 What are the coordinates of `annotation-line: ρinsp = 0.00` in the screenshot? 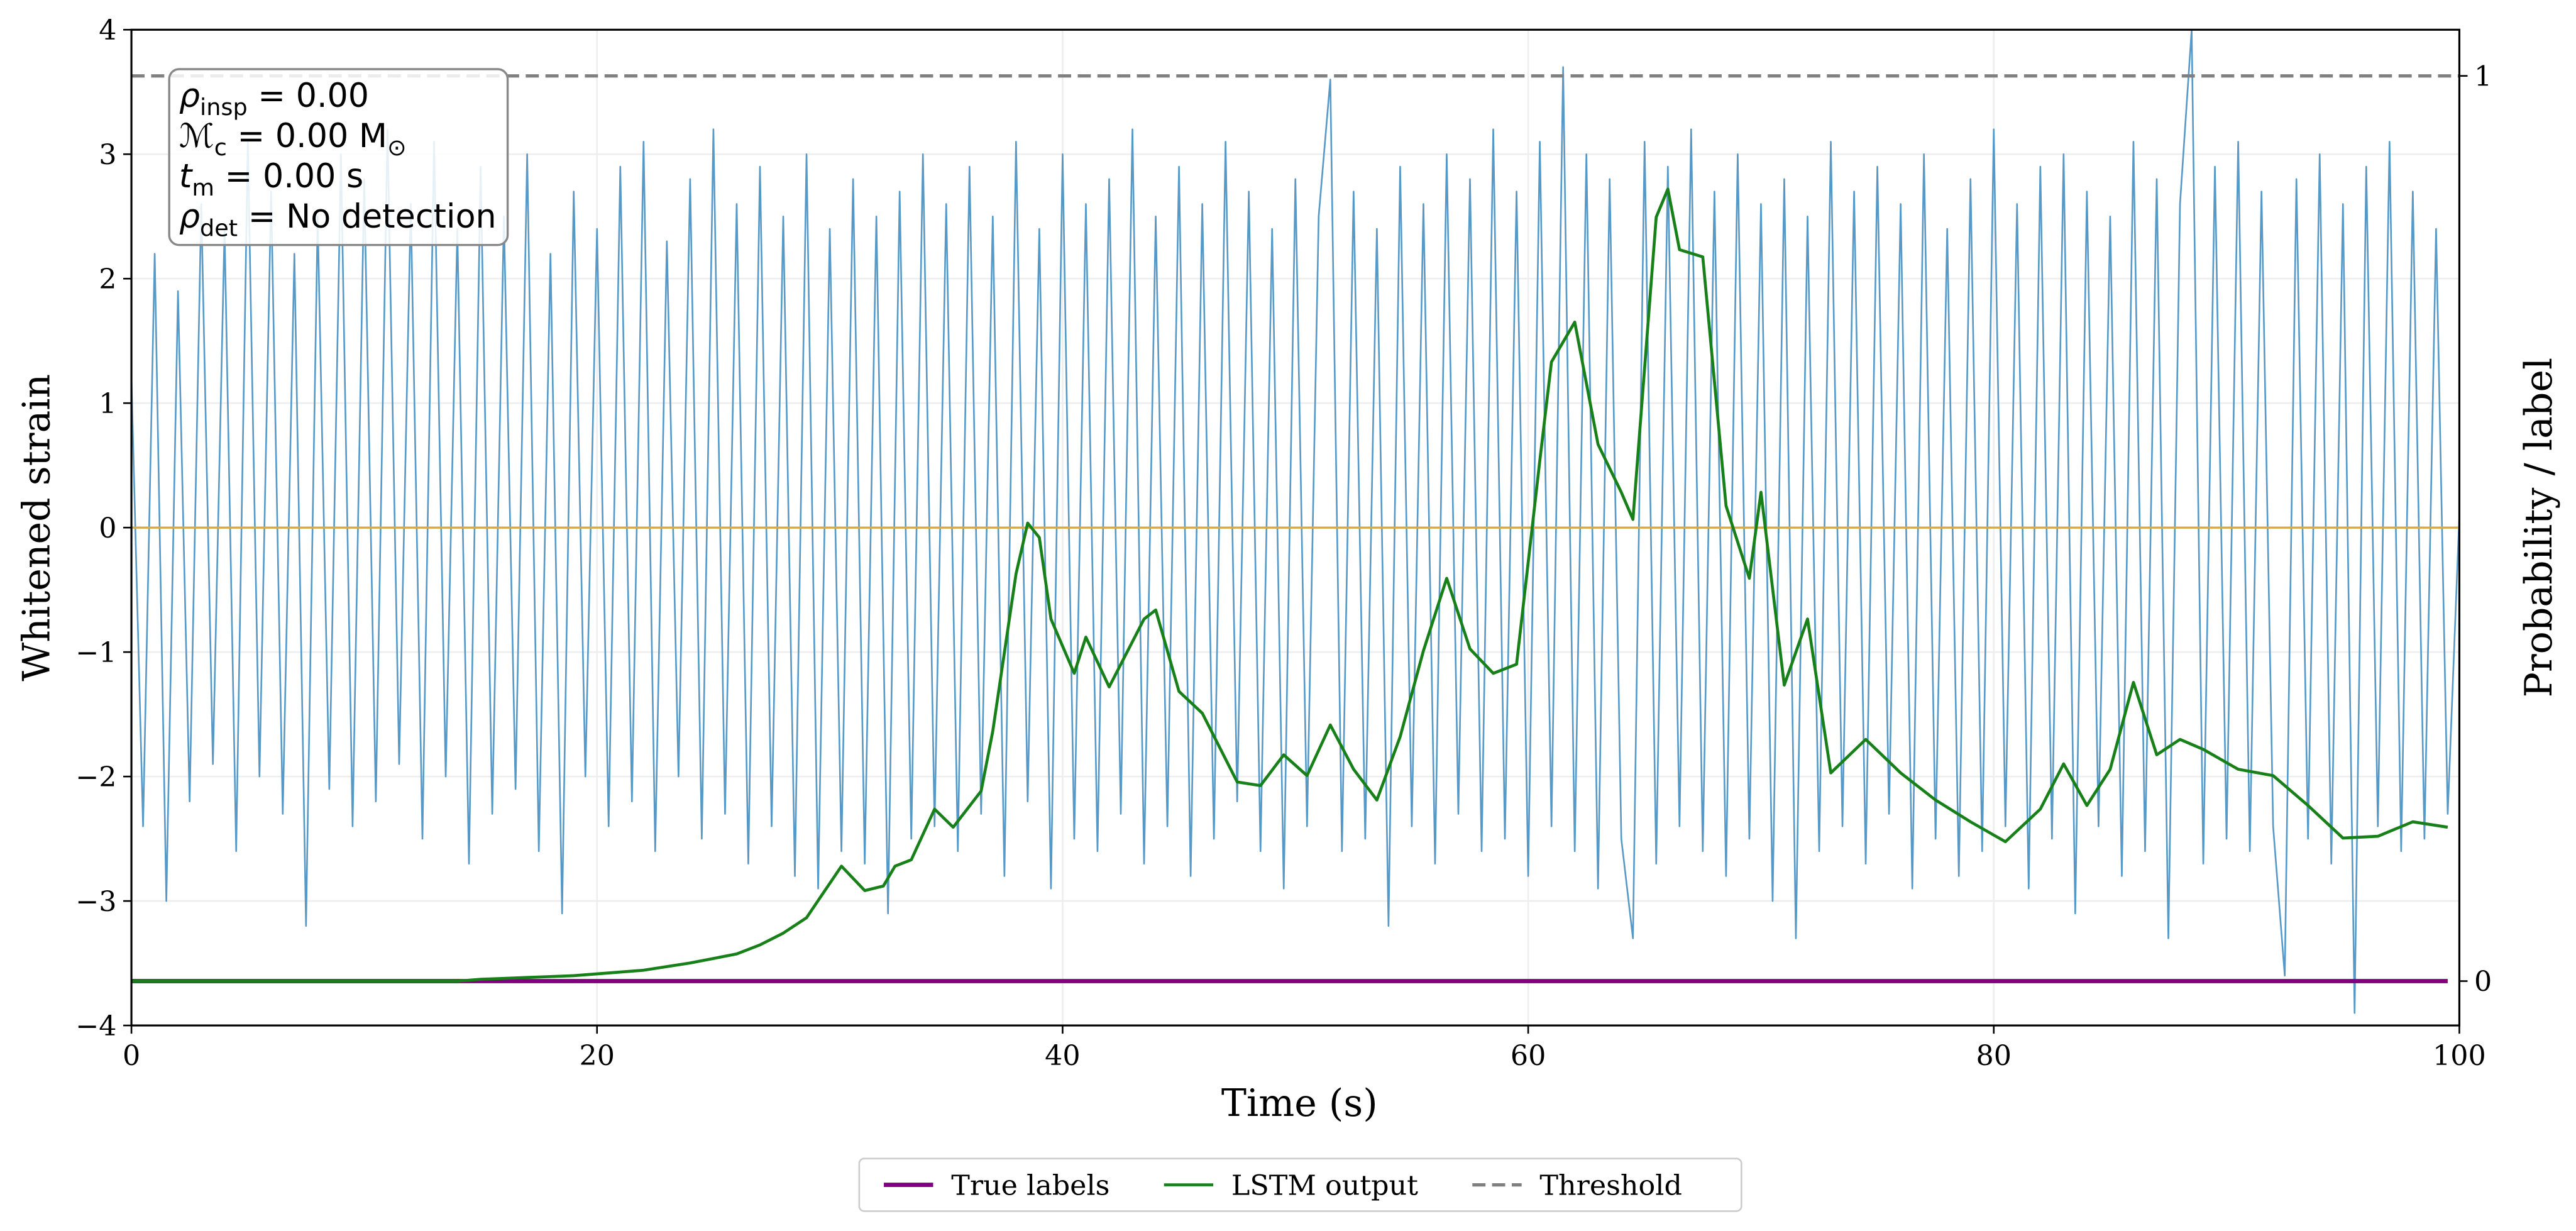 It's located at (274, 99).